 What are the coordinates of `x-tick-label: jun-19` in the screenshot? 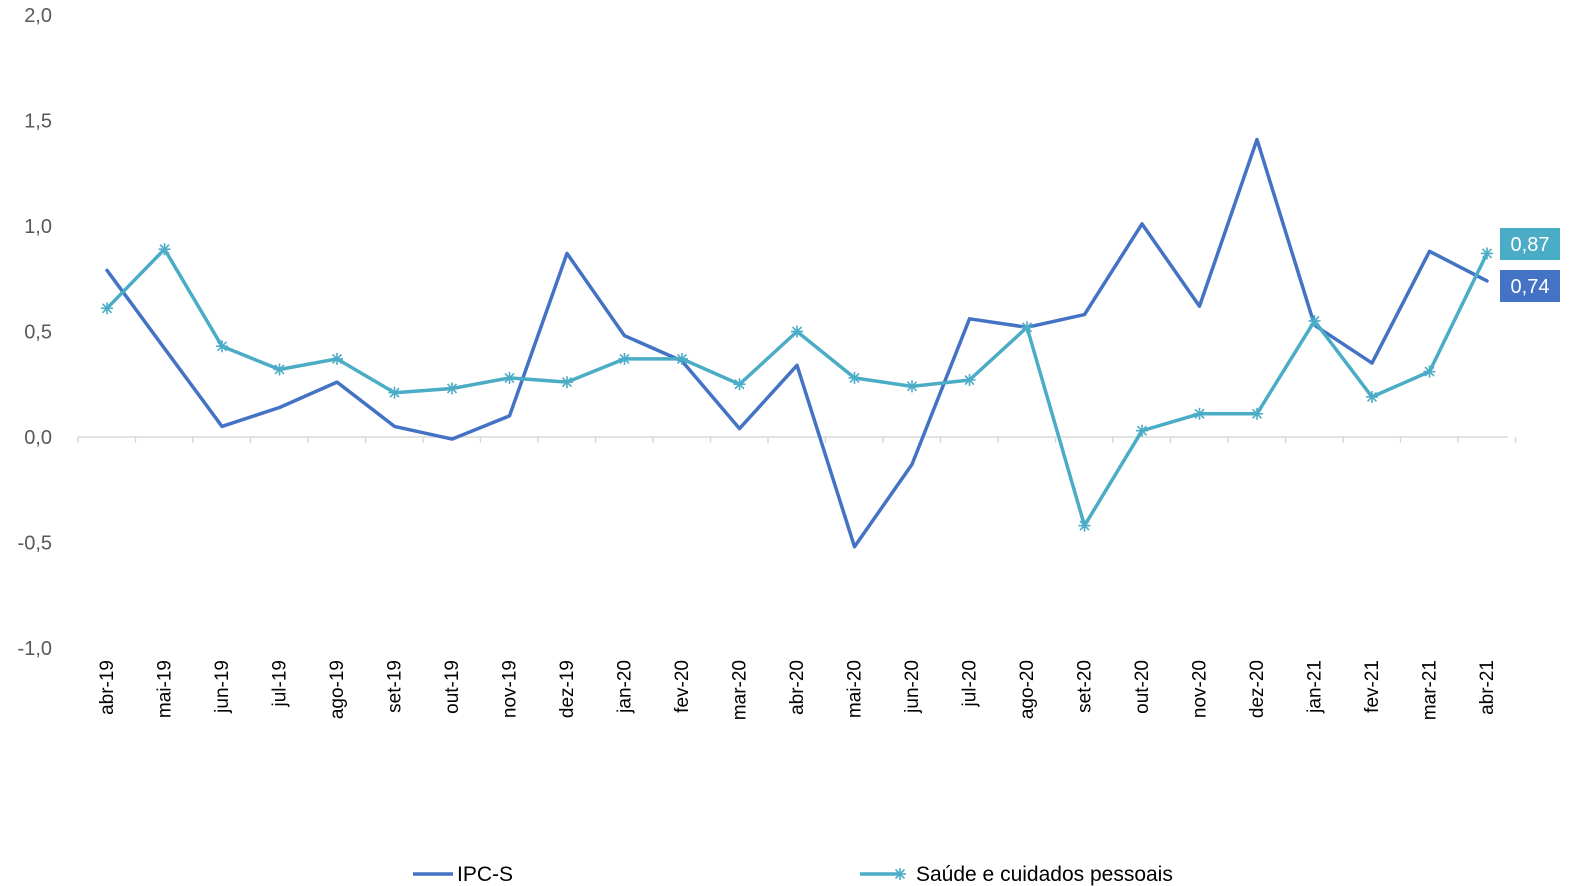 It's located at (222, 687).